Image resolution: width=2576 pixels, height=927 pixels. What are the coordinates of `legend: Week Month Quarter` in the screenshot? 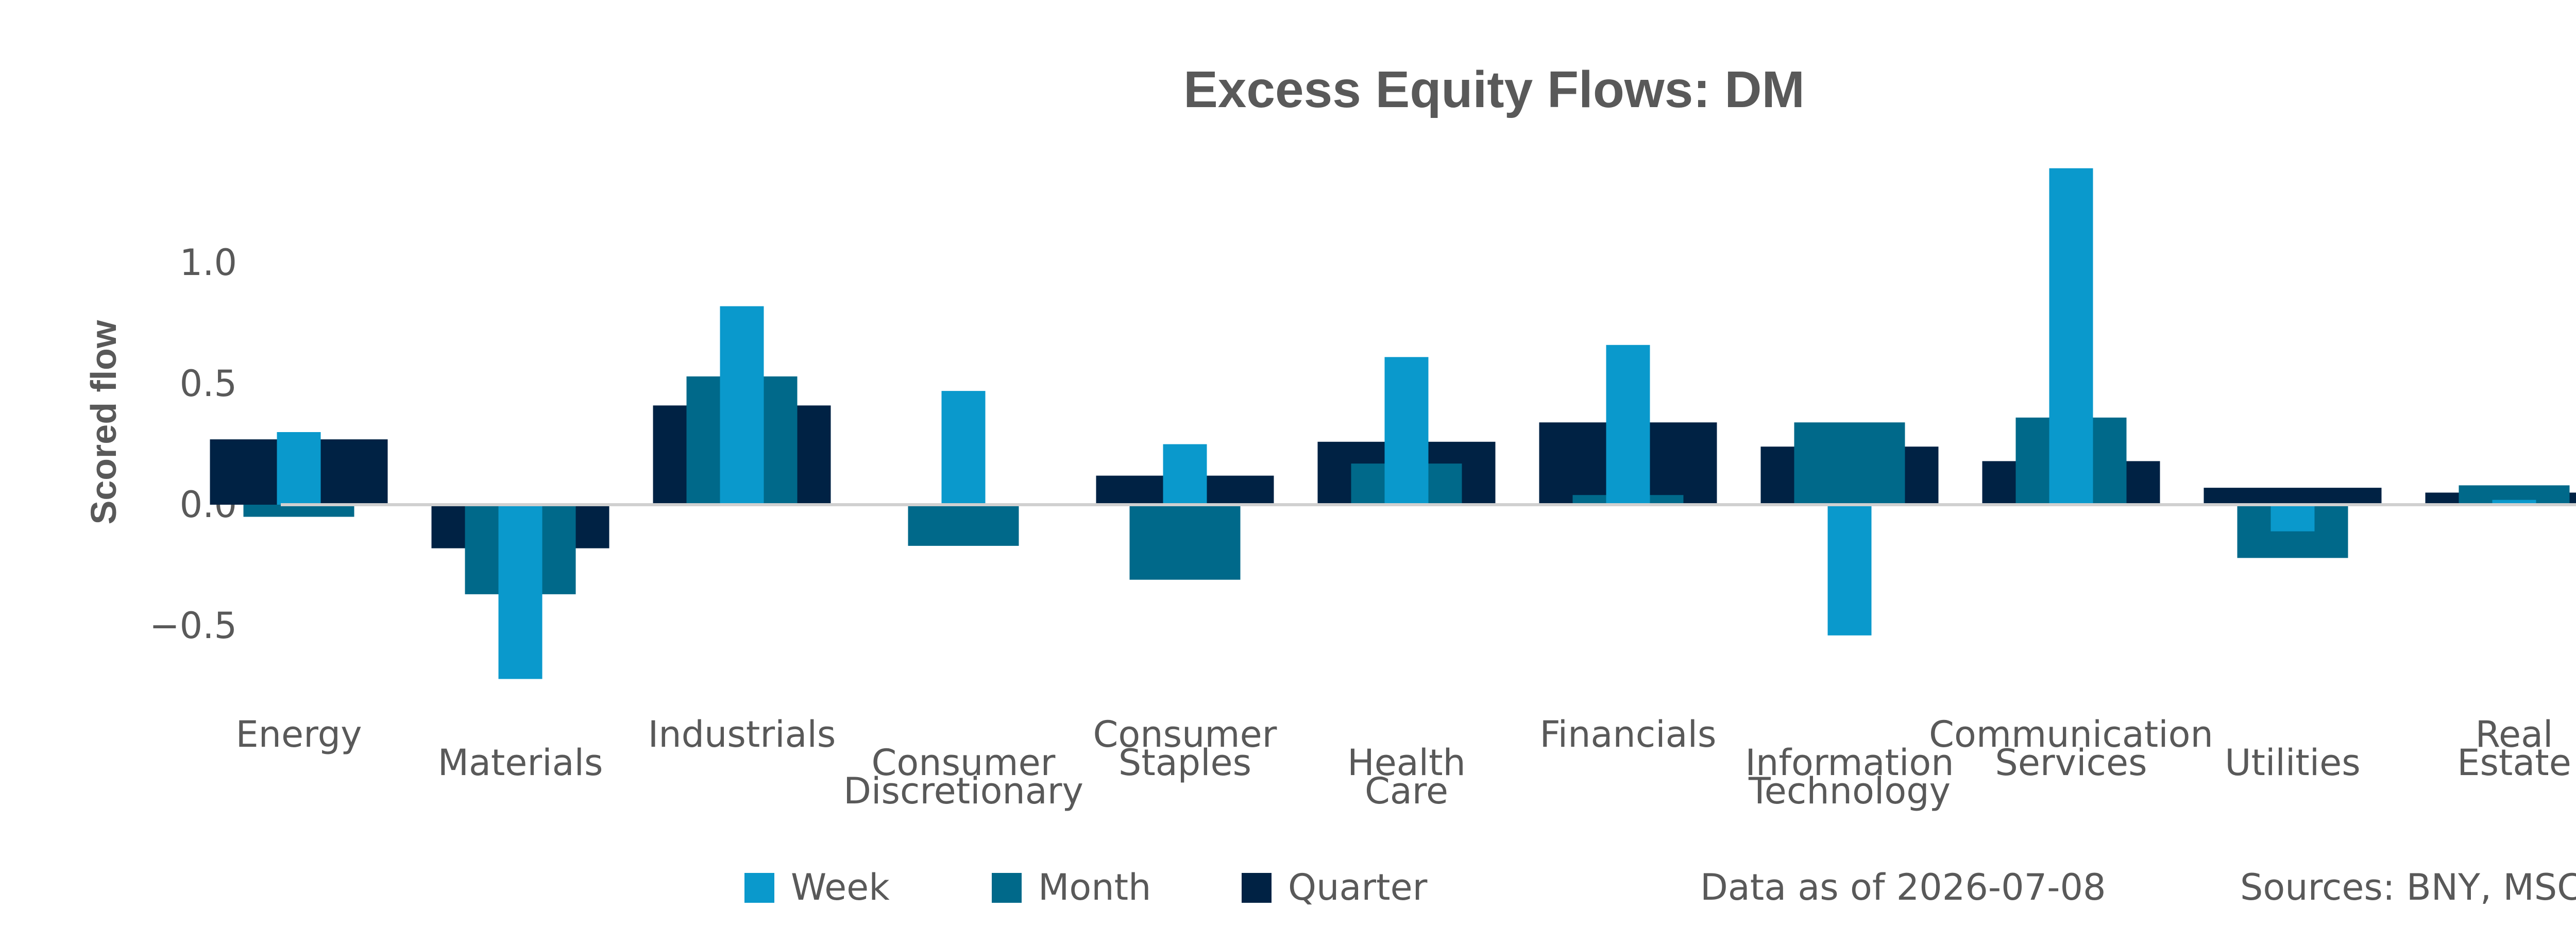 It's located at (1086, 887).